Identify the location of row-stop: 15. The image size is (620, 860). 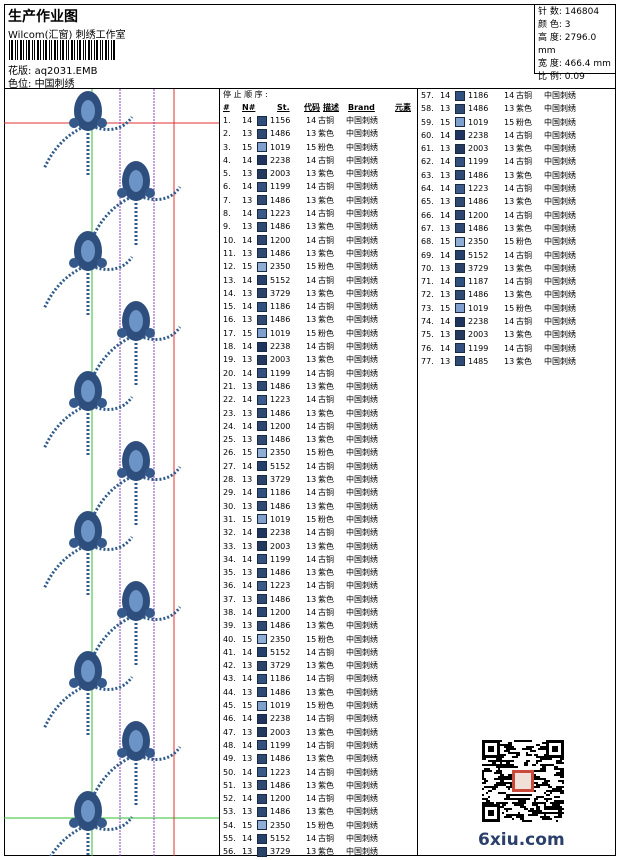
(311, 519).